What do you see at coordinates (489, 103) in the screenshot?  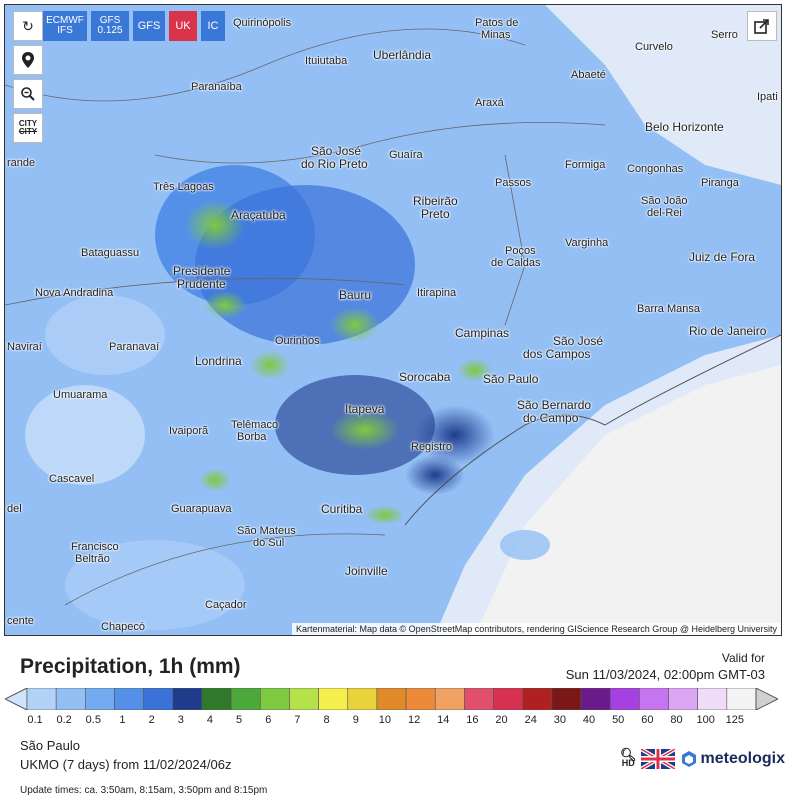 I see `city-label: Araxá` at bounding box center [489, 103].